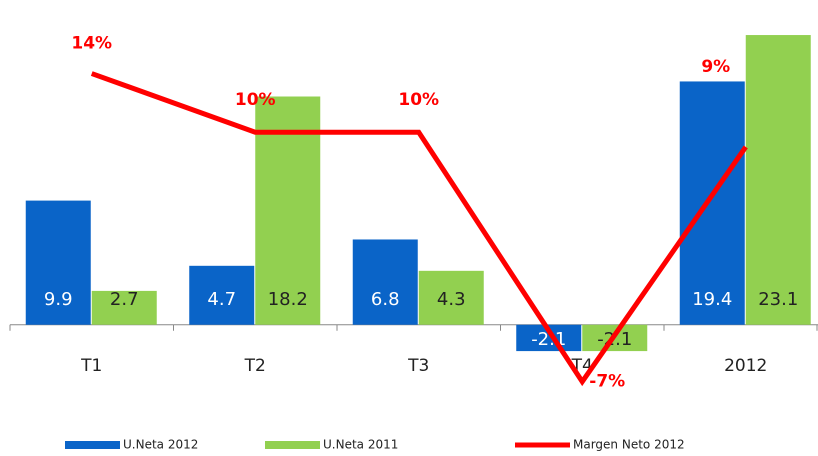 The width and height of the screenshot is (818, 456). Describe the element at coordinates (418, 366) in the screenshot. I see `x-tick-label: T3` at that location.